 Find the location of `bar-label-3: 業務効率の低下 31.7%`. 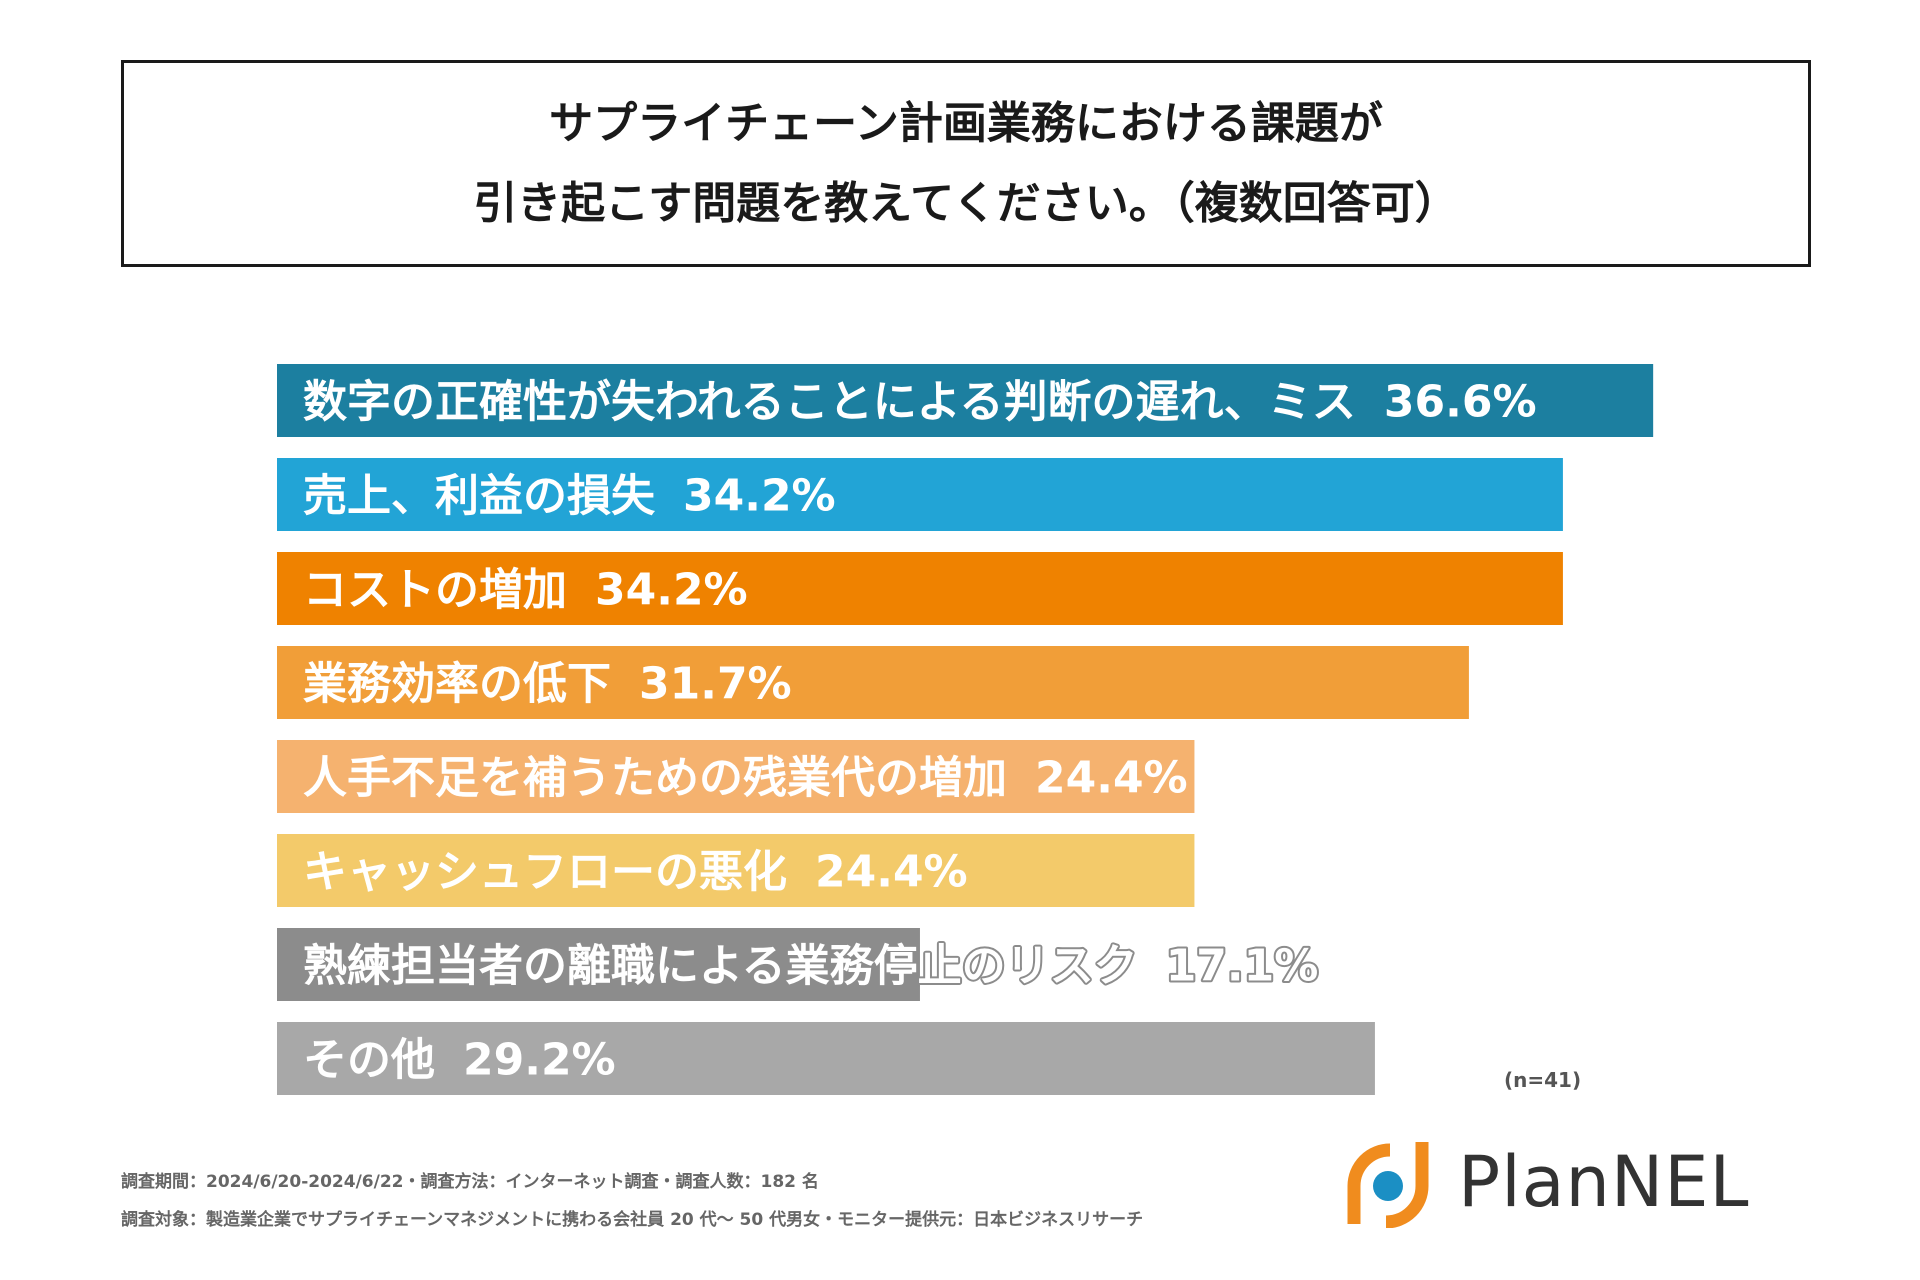

bar-label-3: 業務効率の低下 31.7% is located at coordinates (547, 684).